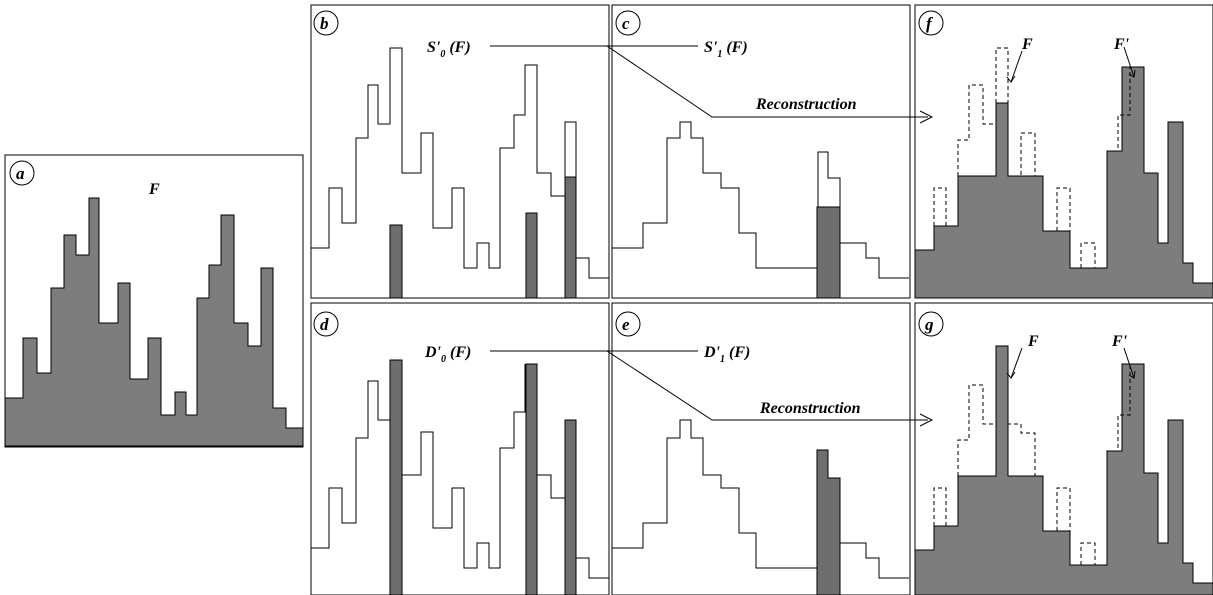 The image size is (1213, 595). I want to click on panel-b-label: S'0 (F), so click(449, 49).